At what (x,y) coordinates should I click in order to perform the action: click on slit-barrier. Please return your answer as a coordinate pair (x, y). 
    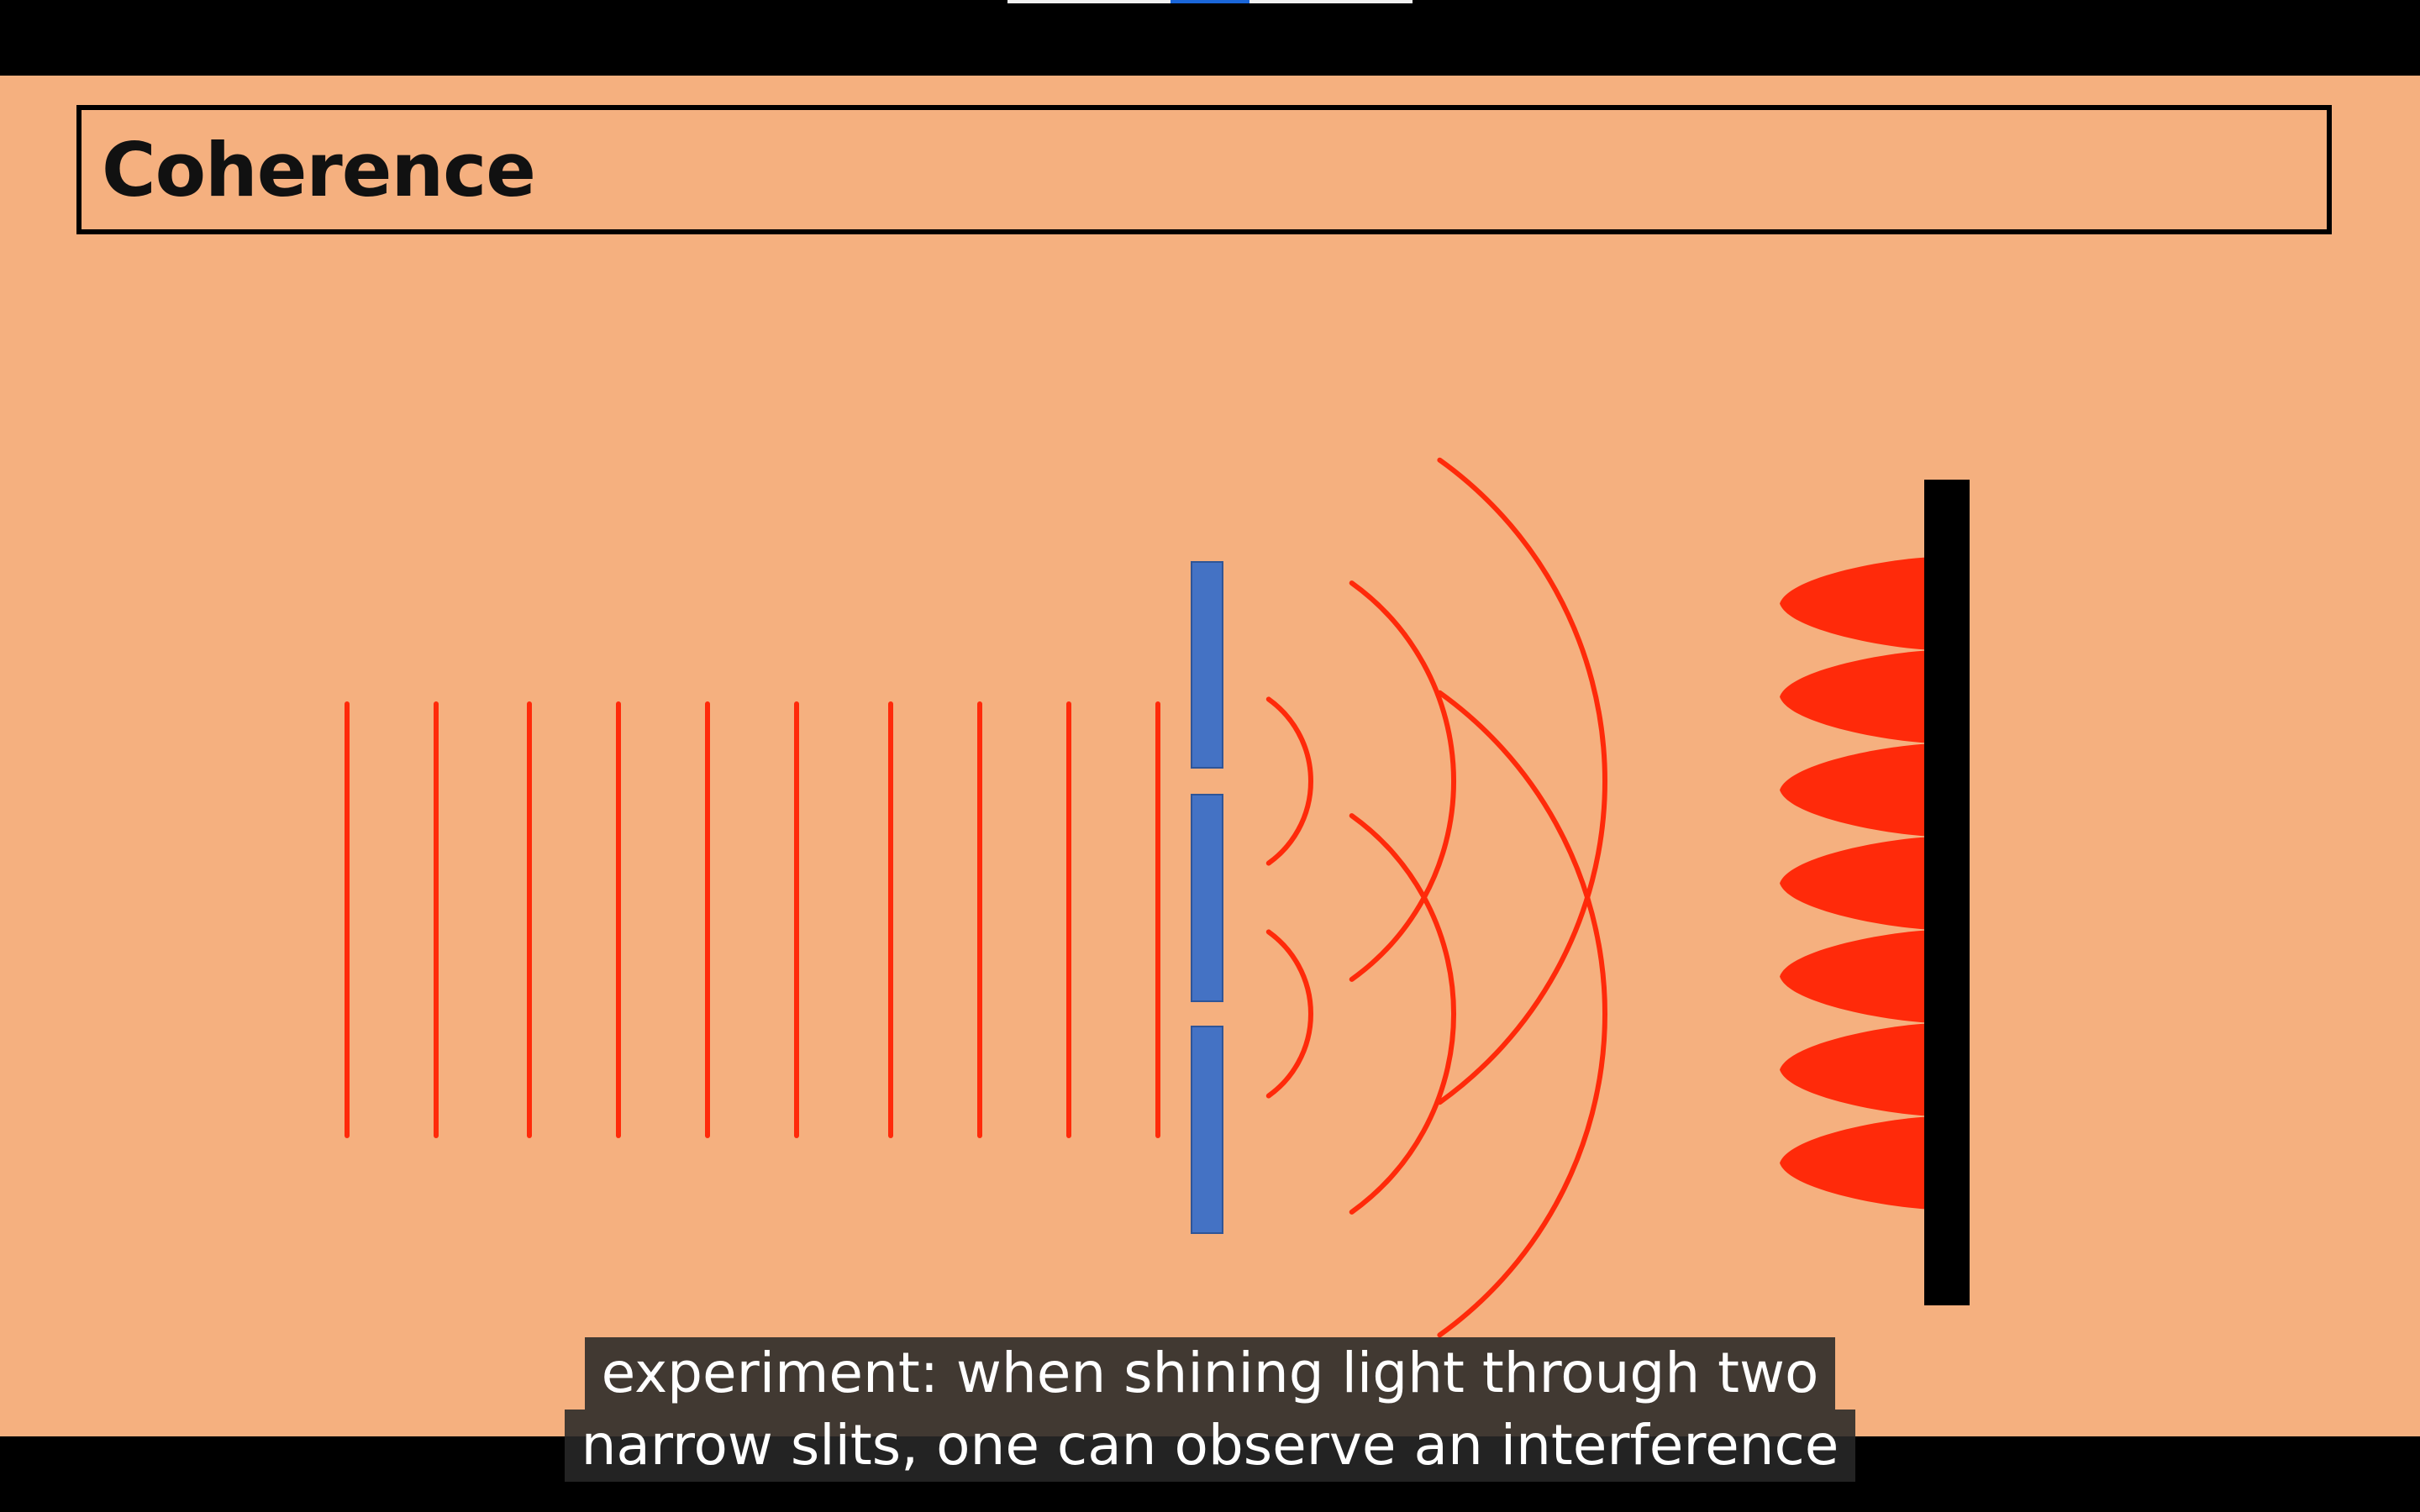
    Looking at the image, I should click on (1207, 897).